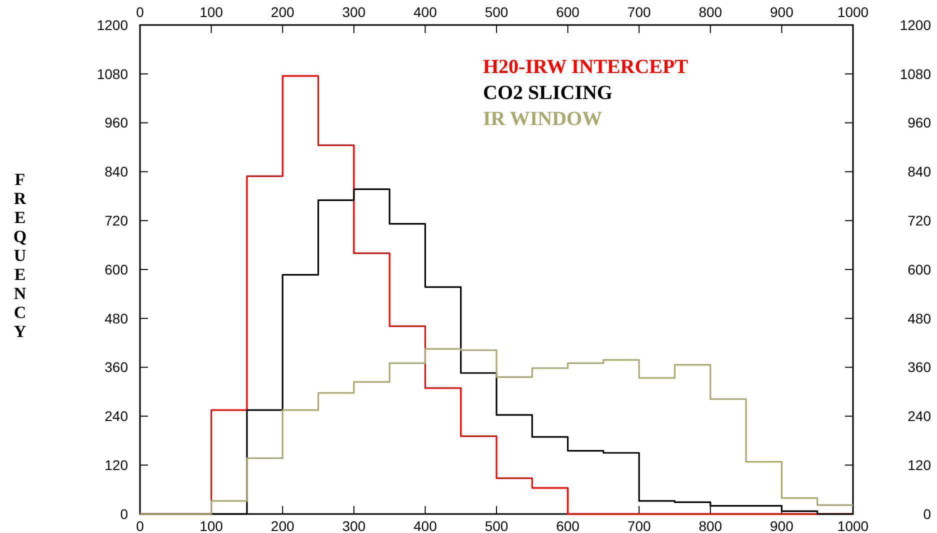 The width and height of the screenshot is (937, 533). Describe the element at coordinates (212, 525) in the screenshot. I see `x-tick-label: 100` at that location.